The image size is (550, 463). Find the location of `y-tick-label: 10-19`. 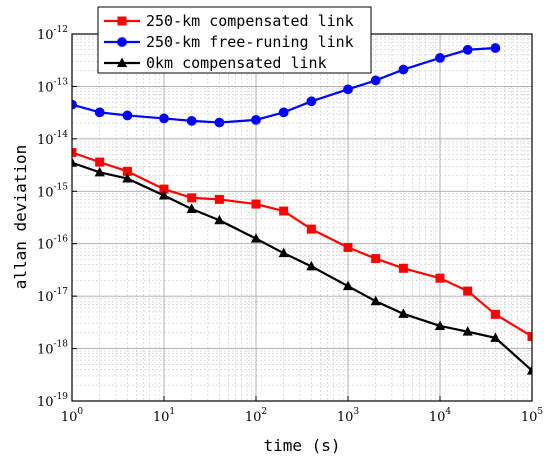

y-tick-label: 10-19 is located at coordinates (52, 401).